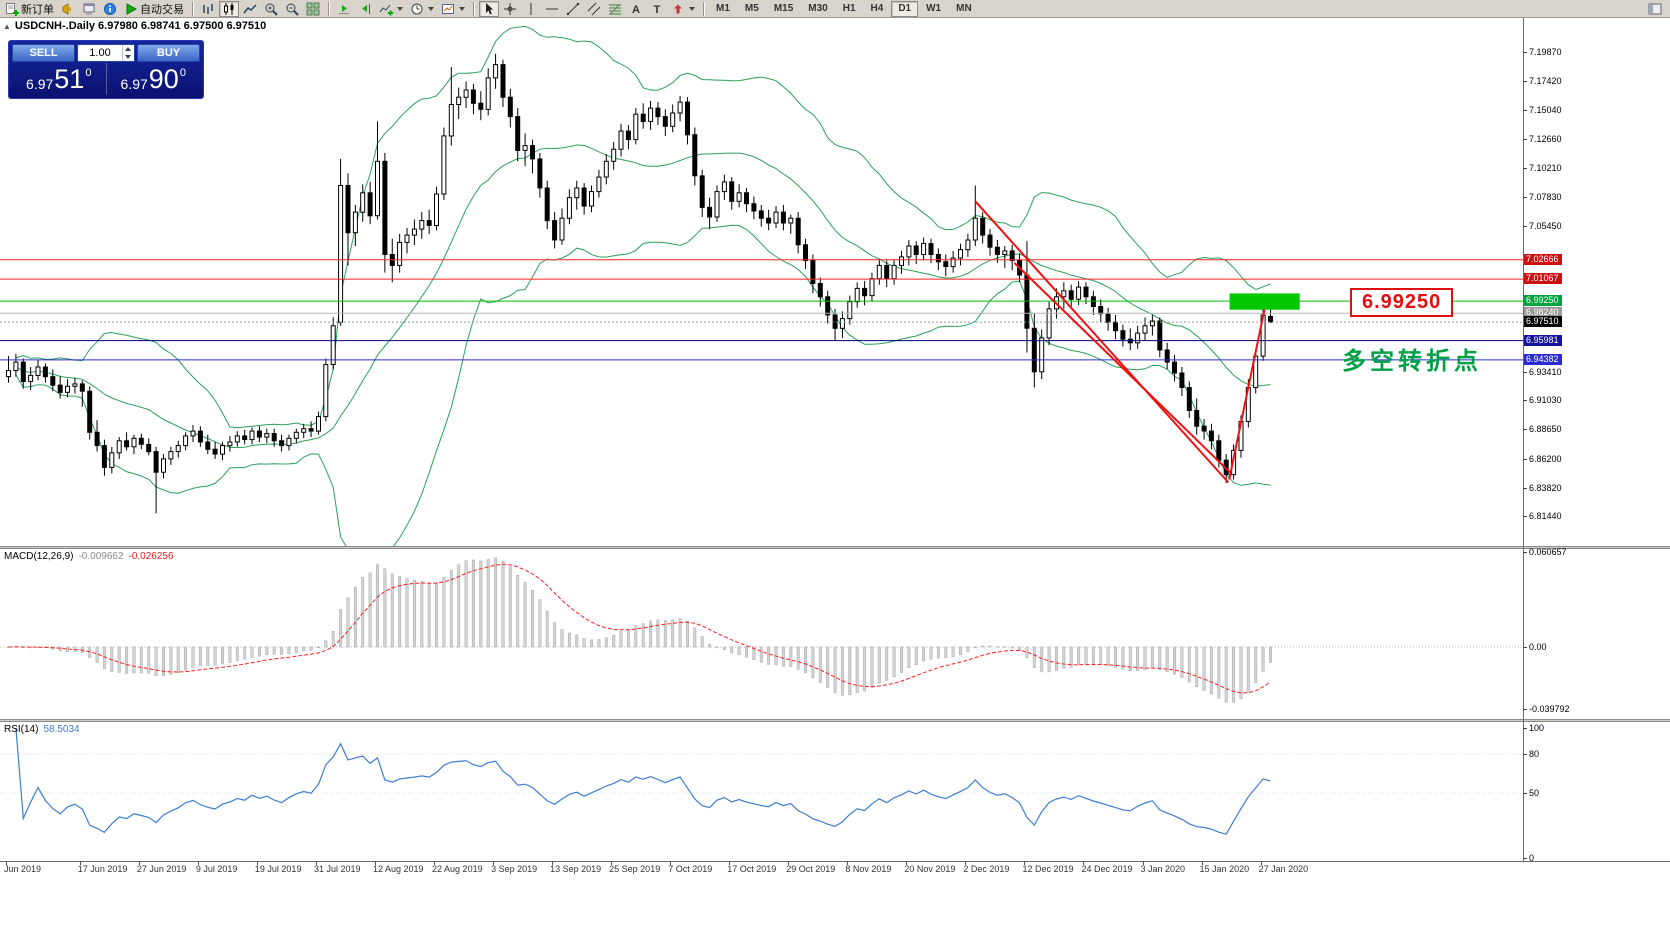 The height and width of the screenshot is (944, 1670). Describe the element at coordinates (1543, 301) in the screenshot. I see `price-tag-label: 6.99250` at that location.